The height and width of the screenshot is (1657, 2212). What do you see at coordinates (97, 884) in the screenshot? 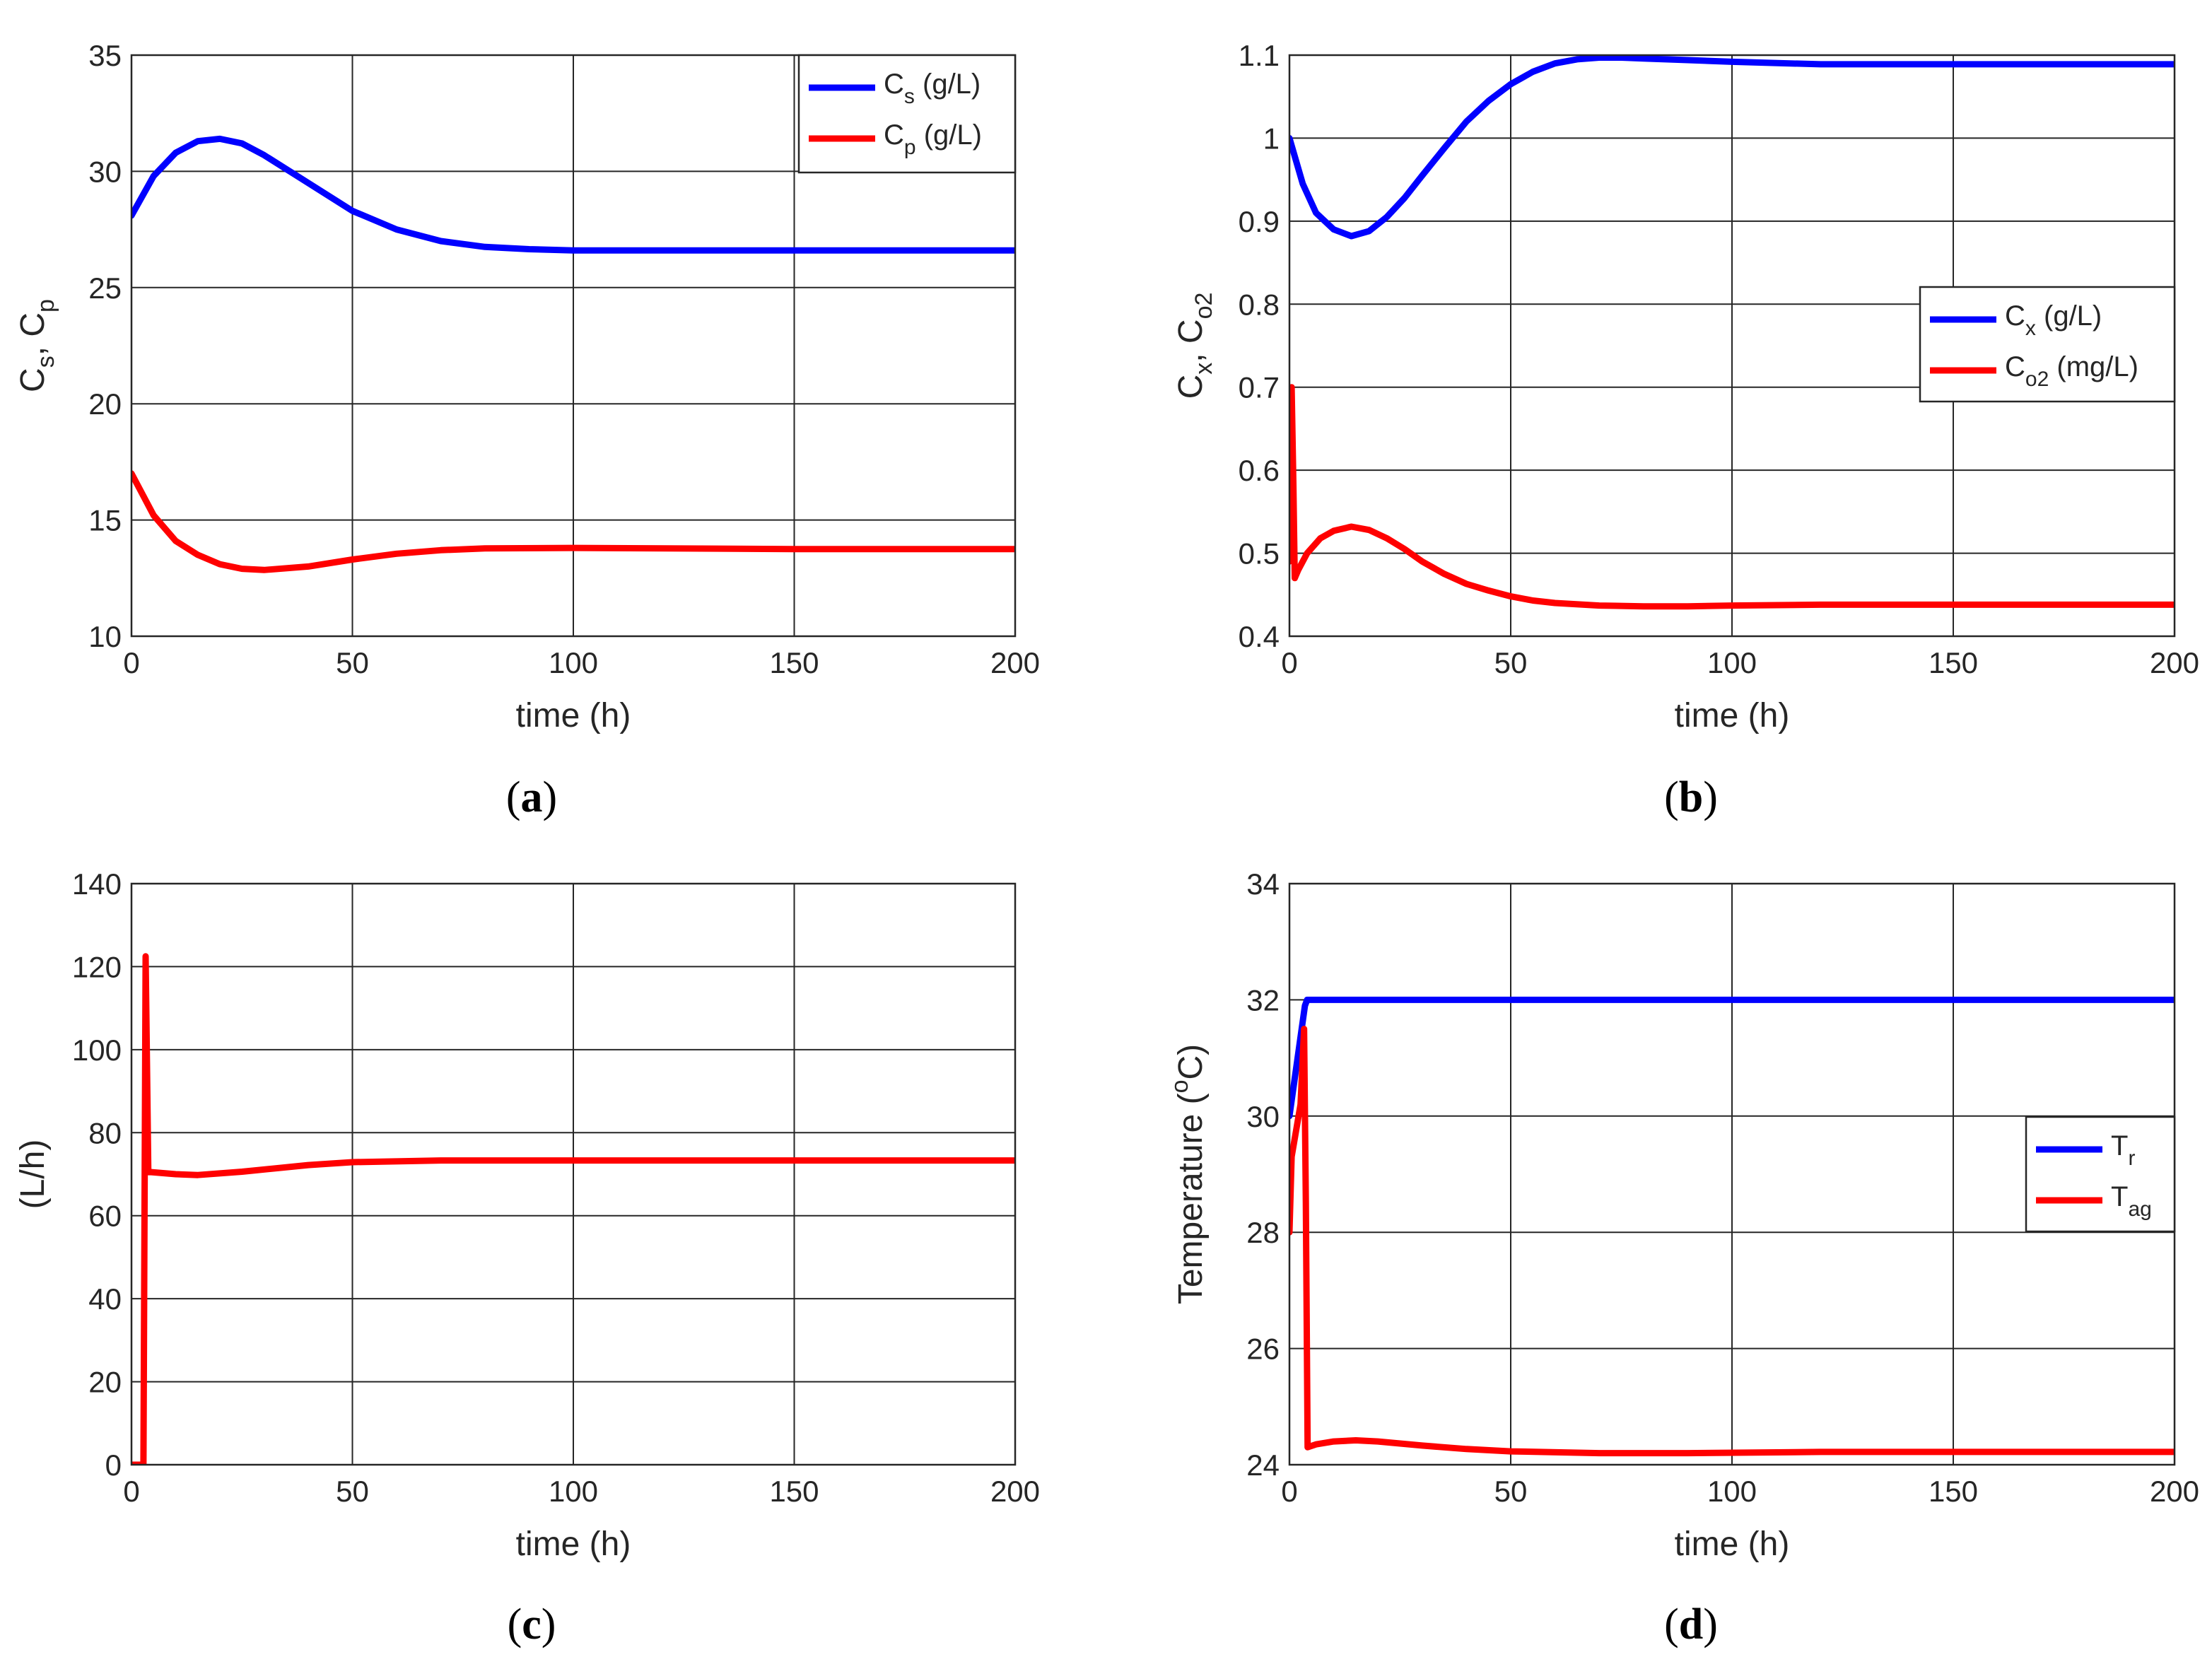
I see `y-tick-label: 140` at bounding box center [97, 884].